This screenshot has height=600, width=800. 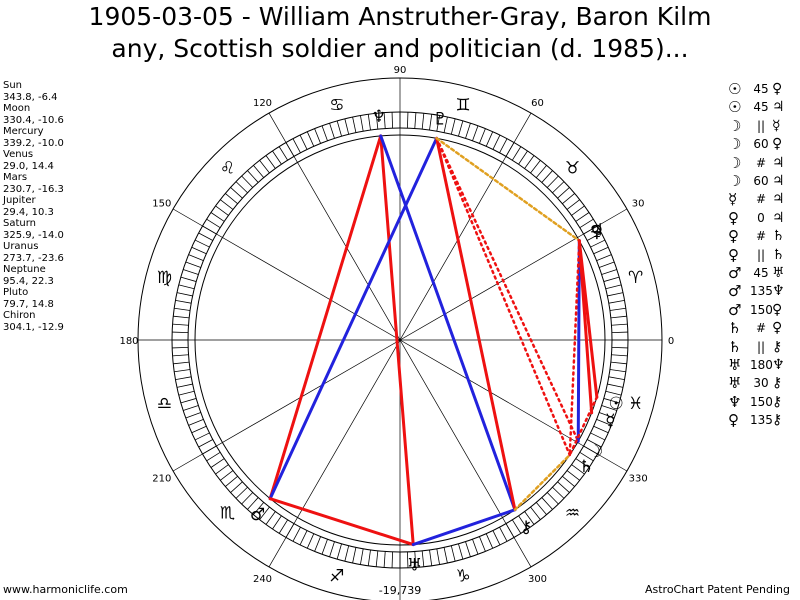 I want to click on footer-website: www.harmoniclife.com, so click(x=65, y=589).